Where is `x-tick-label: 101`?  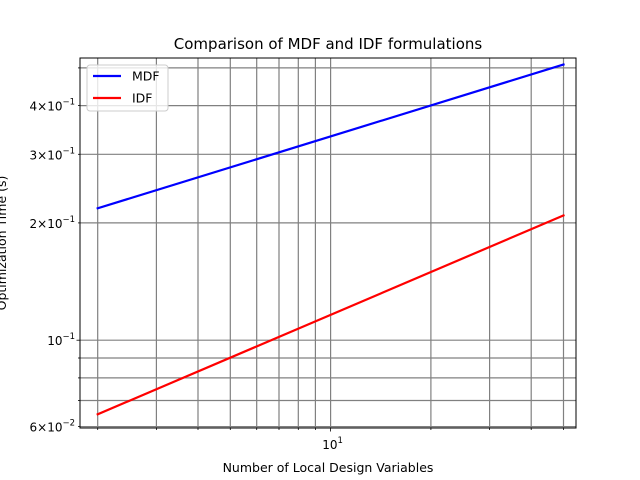 x-tick-label: 101 is located at coordinates (332, 444).